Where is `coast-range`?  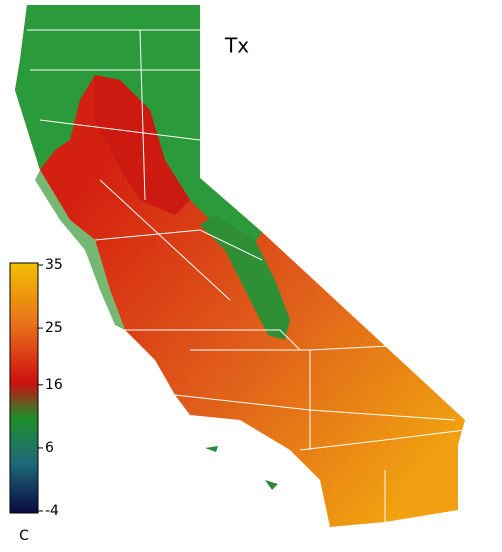
coast-range is located at coordinates (80, 250).